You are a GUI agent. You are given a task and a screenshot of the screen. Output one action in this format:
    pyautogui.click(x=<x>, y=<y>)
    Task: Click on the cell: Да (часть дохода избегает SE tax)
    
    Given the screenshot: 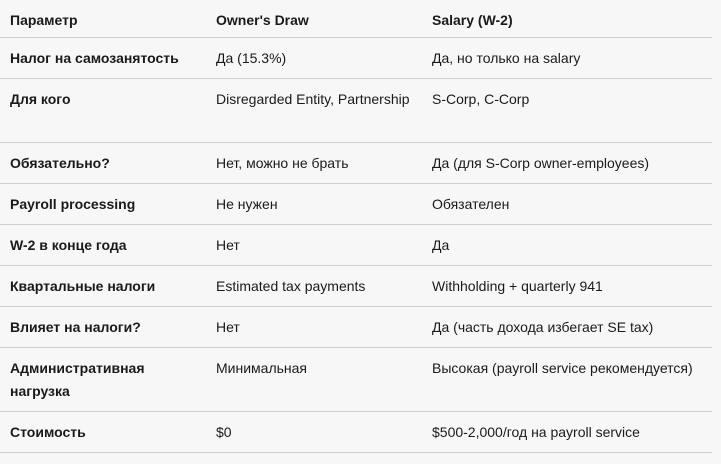 What is the action you would take?
    pyautogui.click(x=567, y=327)
    